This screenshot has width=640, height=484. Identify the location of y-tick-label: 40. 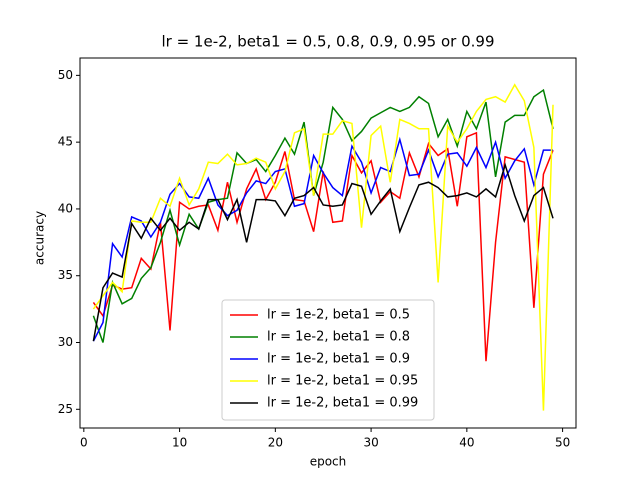
(65, 208).